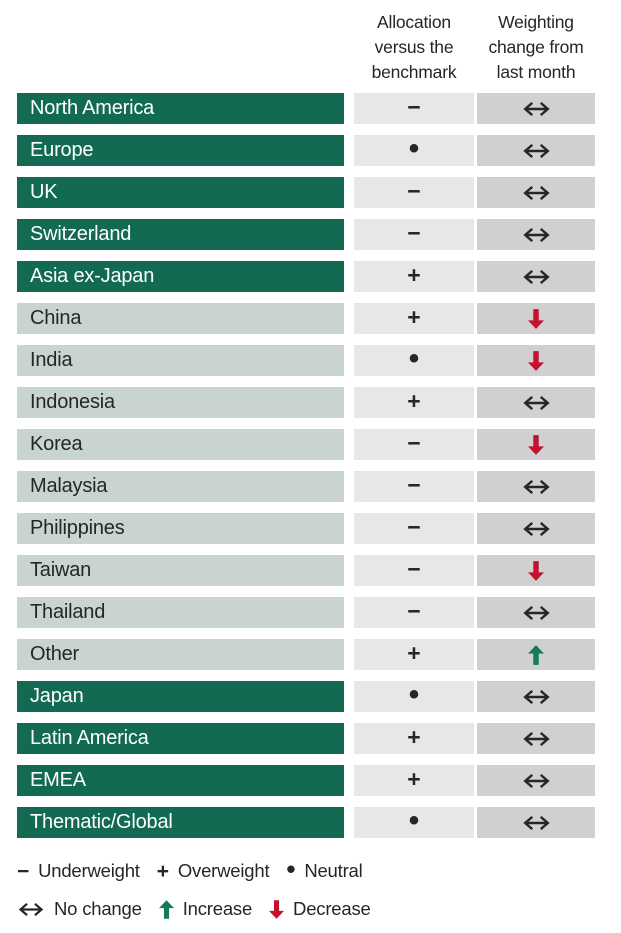 This screenshot has height=933, width=621. What do you see at coordinates (213, 871) in the screenshot?
I see `legend-item: + Overweight` at bounding box center [213, 871].